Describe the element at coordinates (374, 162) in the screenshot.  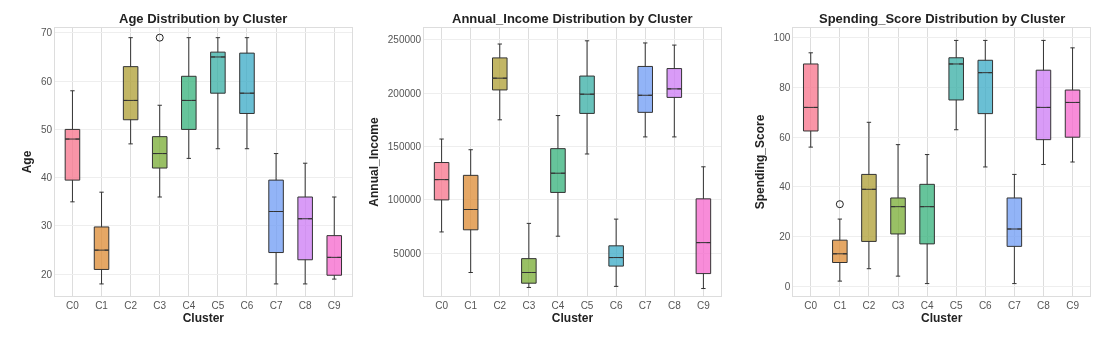
I see `y-axis-title: Annual_Income` at that location.